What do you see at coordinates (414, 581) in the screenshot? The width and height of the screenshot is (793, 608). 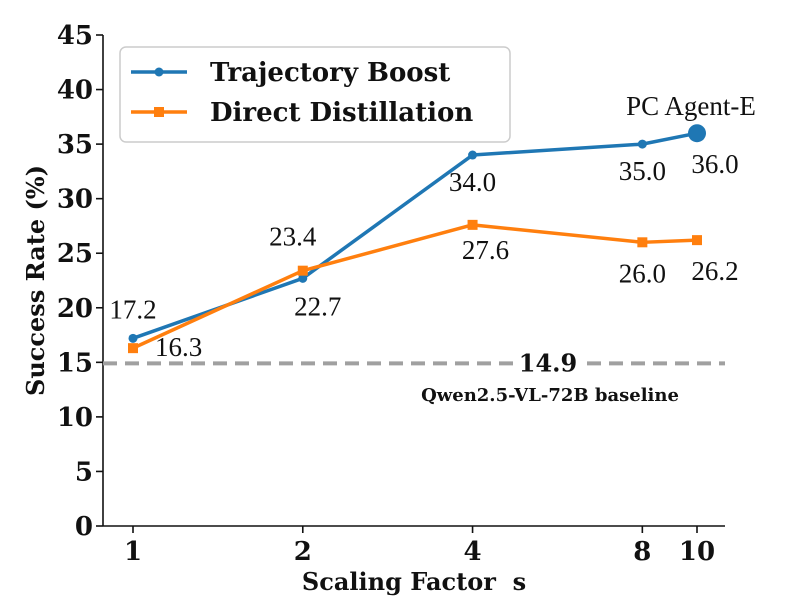 I see `x-axis-title: Scaling Factor s` at bounding box center [414, 581].